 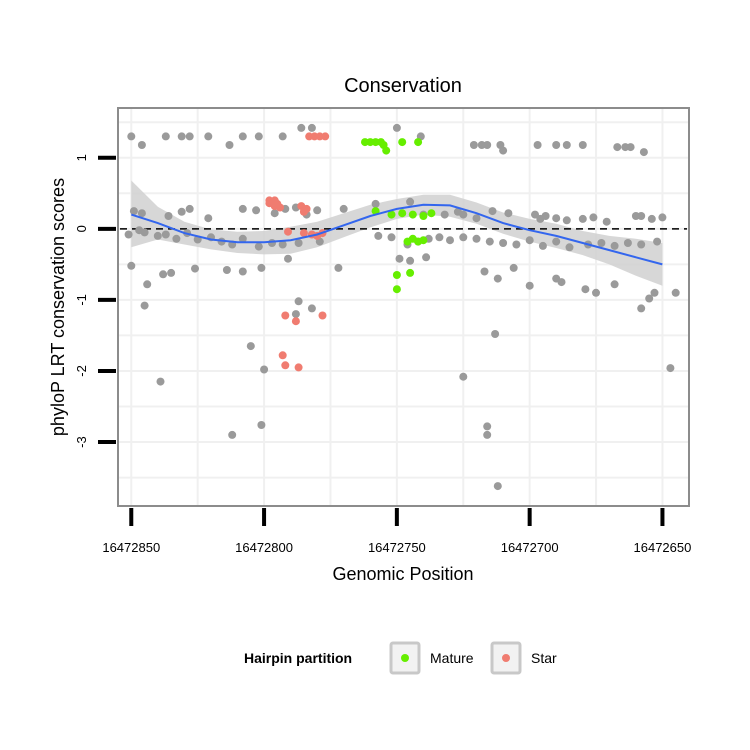 I want to click on y-tick-label: -2, so click(x=81, y=371).